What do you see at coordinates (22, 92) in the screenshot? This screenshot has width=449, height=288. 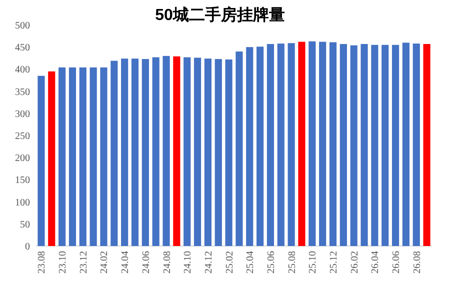 I see `y-tick-label: 350` at bounding box center [22, 92].